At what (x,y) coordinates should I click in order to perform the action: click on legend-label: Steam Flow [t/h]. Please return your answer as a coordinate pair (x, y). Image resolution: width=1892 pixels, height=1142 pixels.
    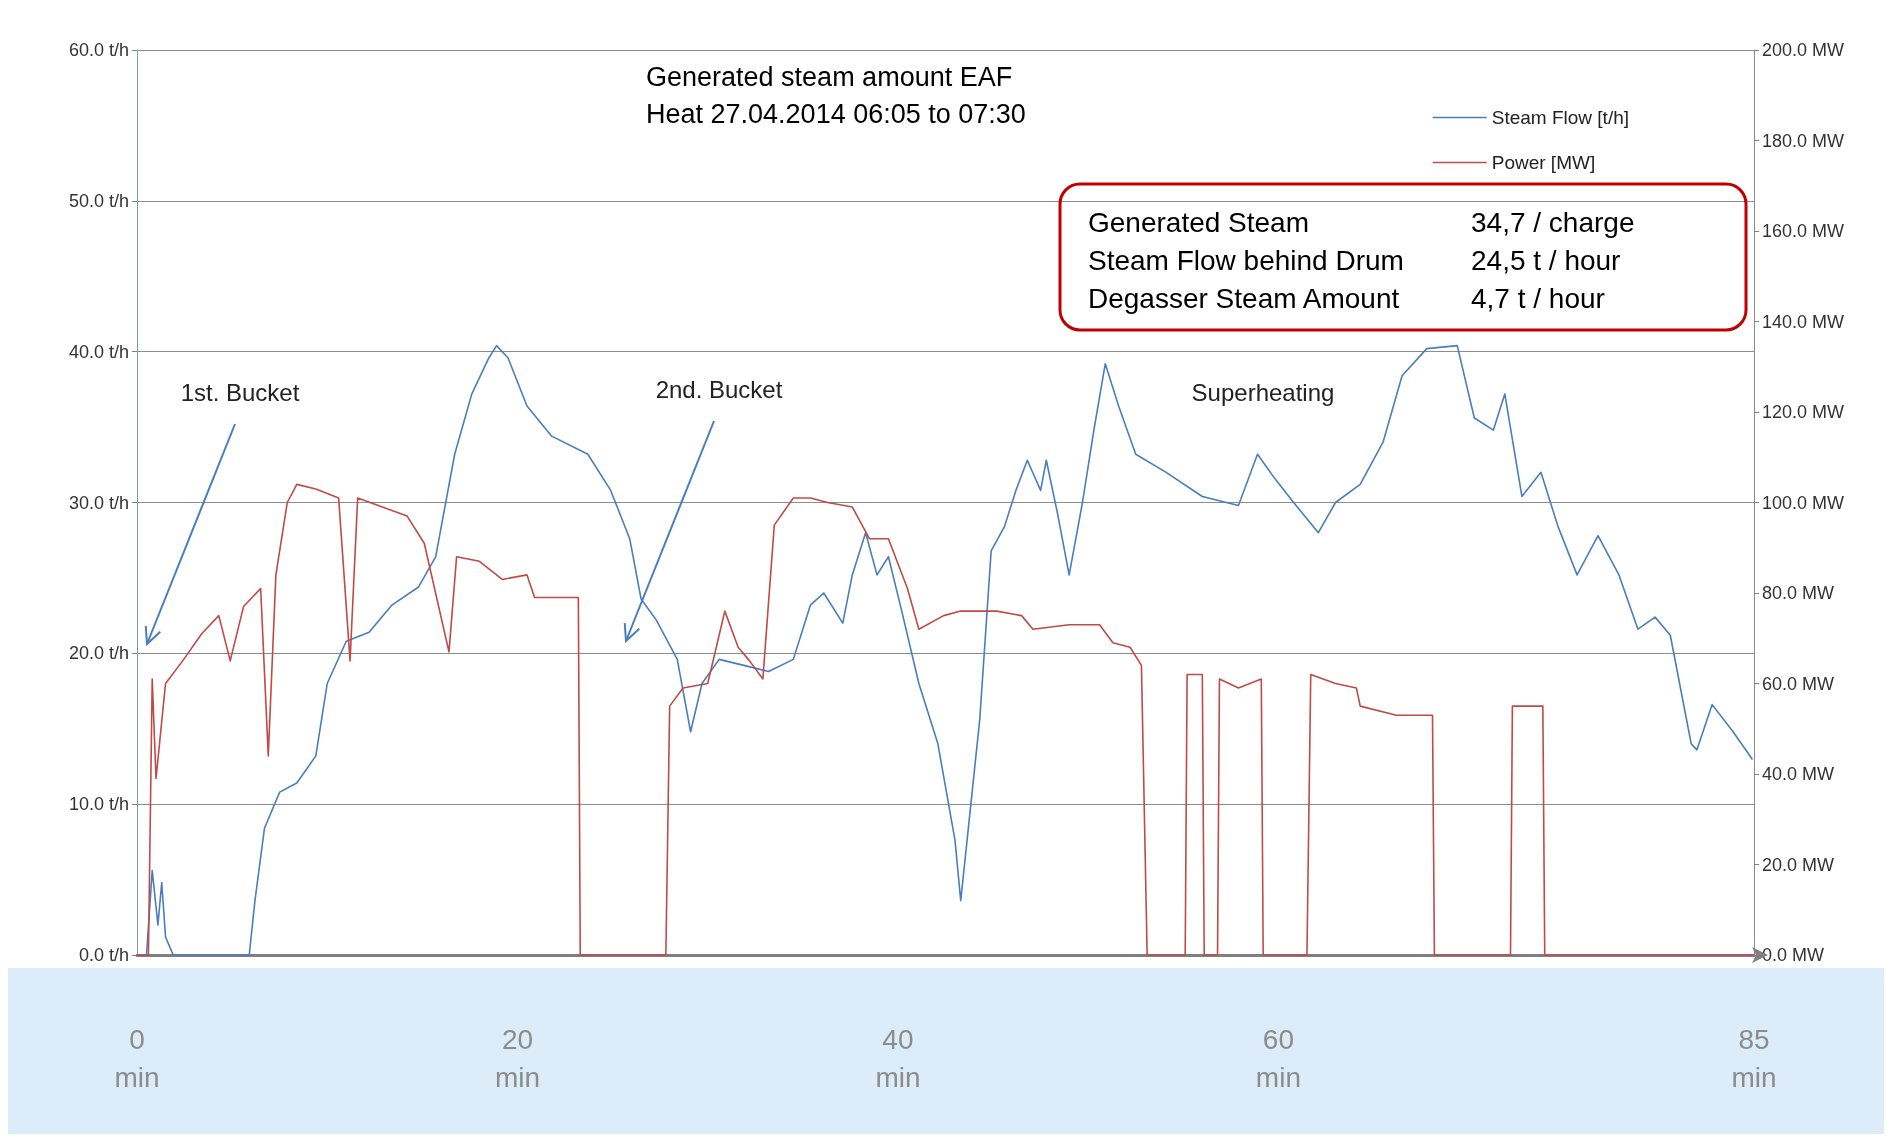
    Looking at the image, I should click on (1560, 117).